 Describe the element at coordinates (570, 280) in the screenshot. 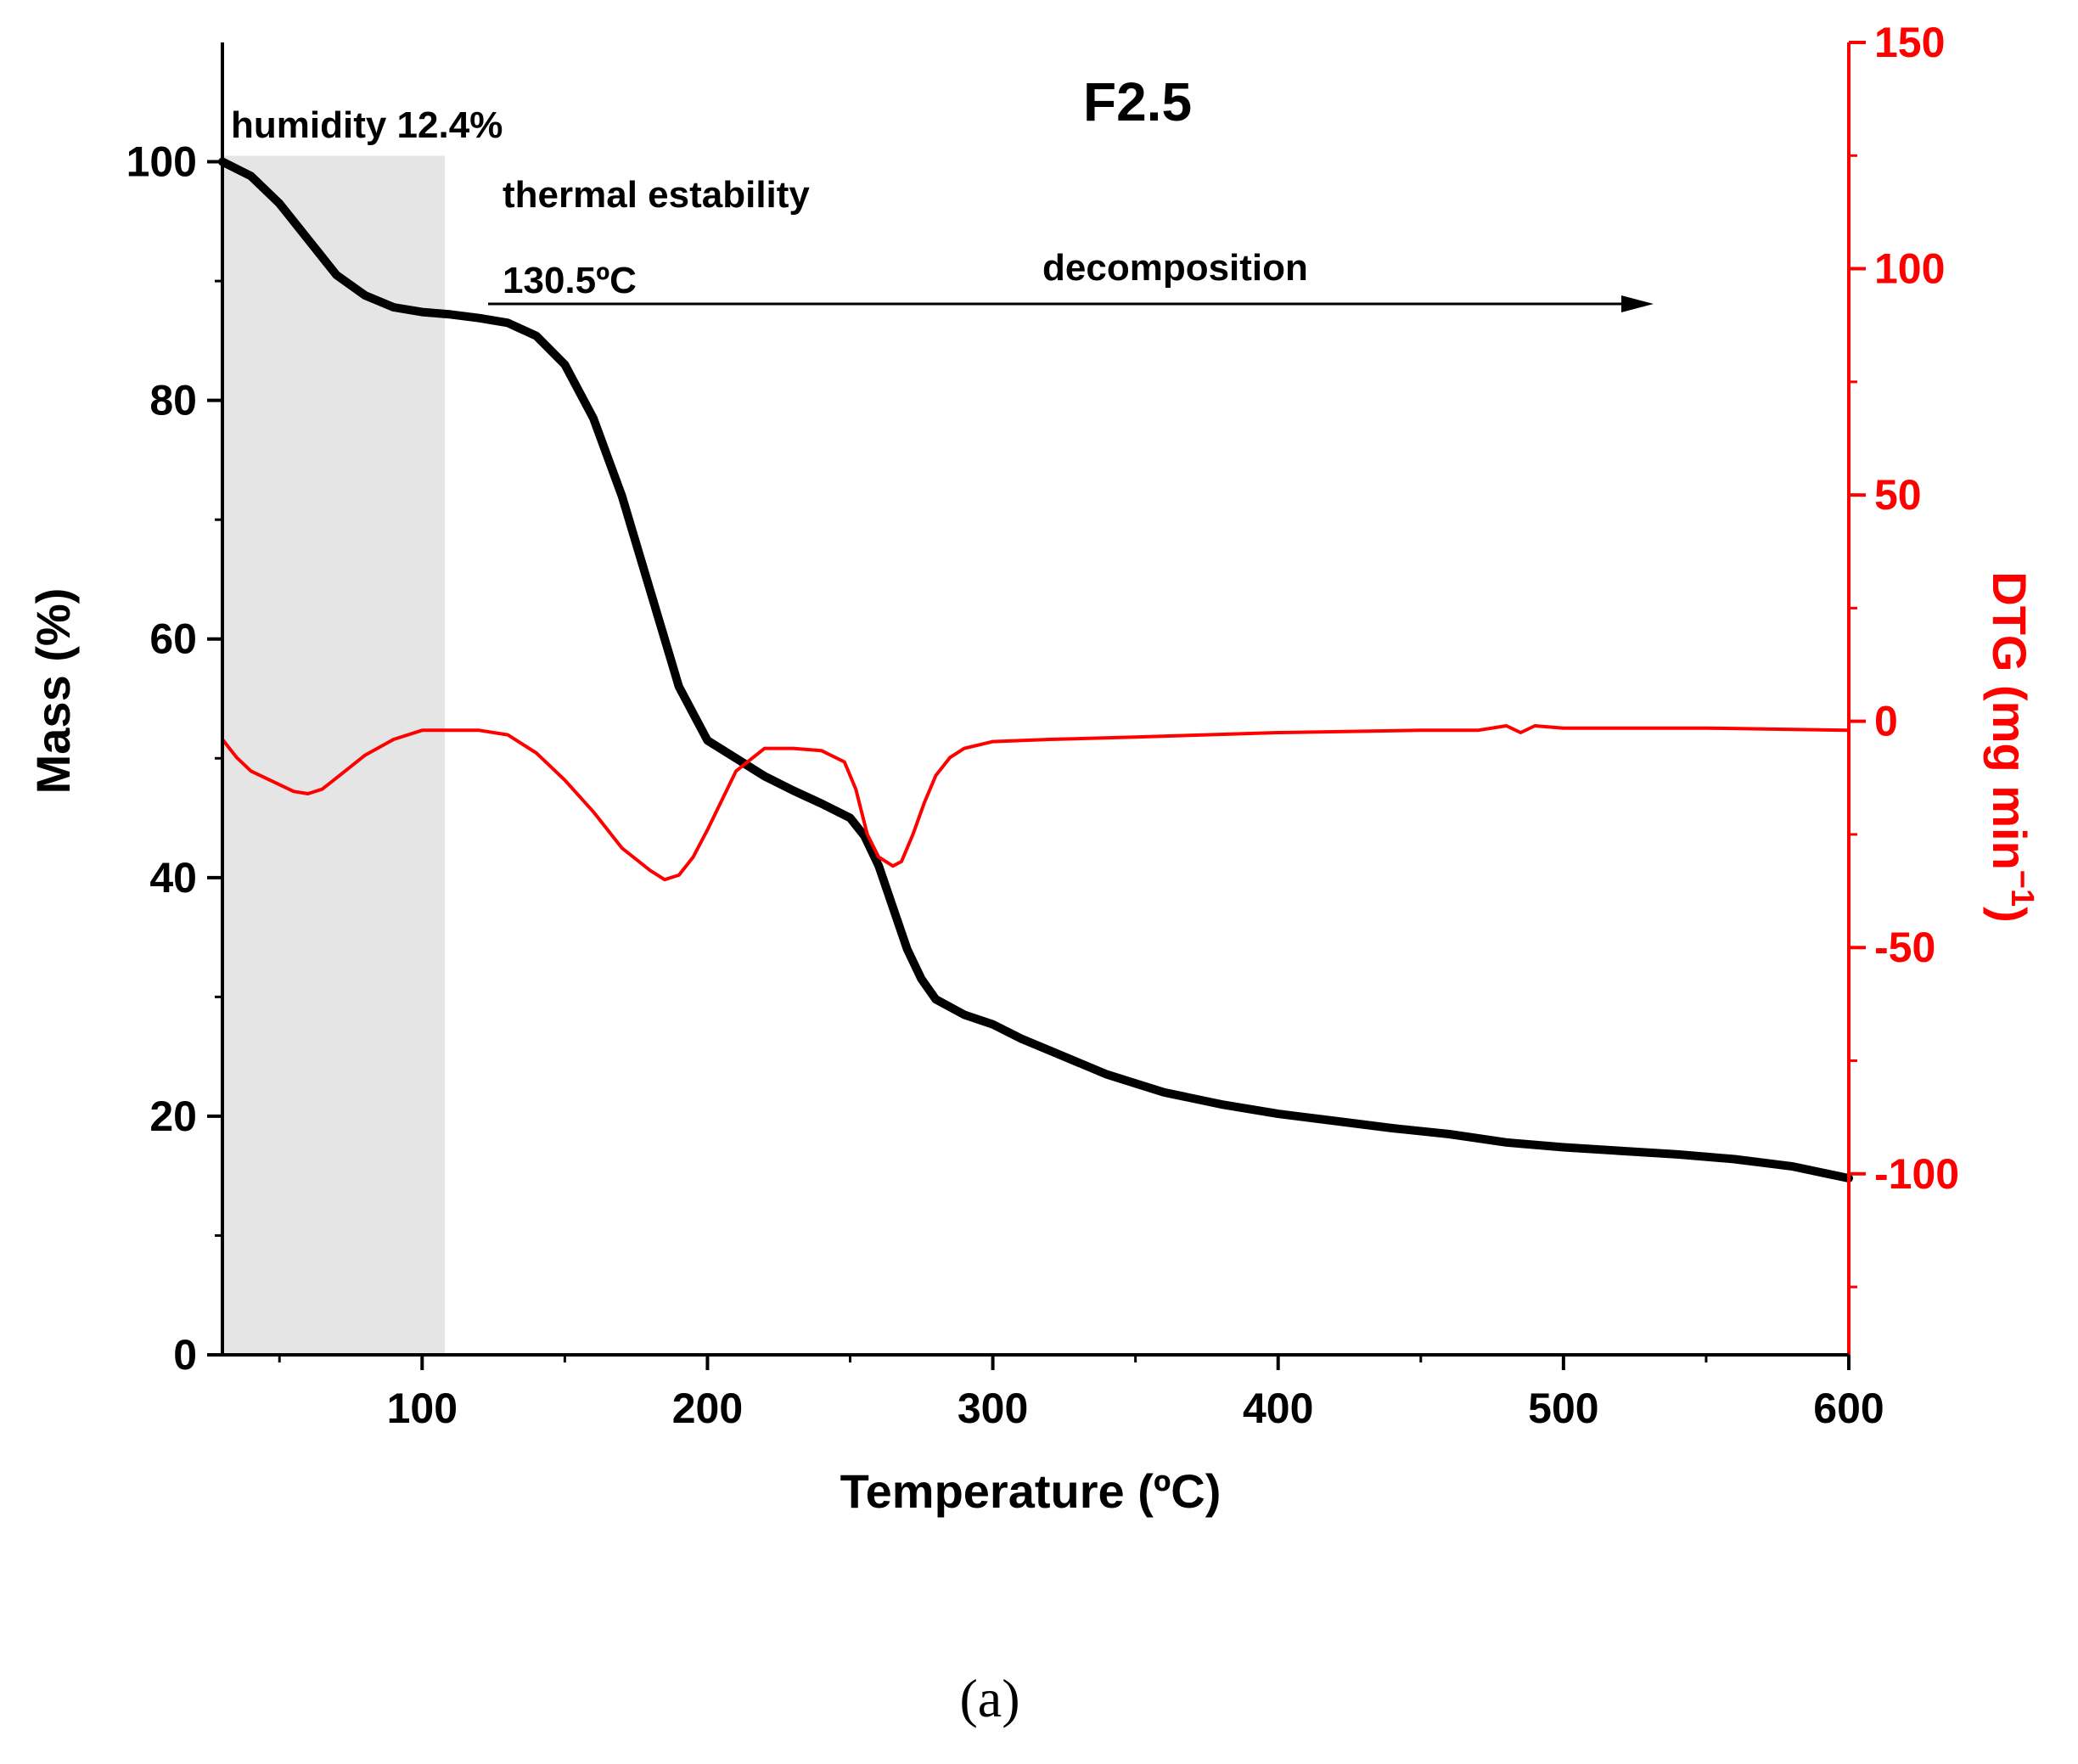

I see `annotation-onset-temperature: 130.5ºC` at that location.